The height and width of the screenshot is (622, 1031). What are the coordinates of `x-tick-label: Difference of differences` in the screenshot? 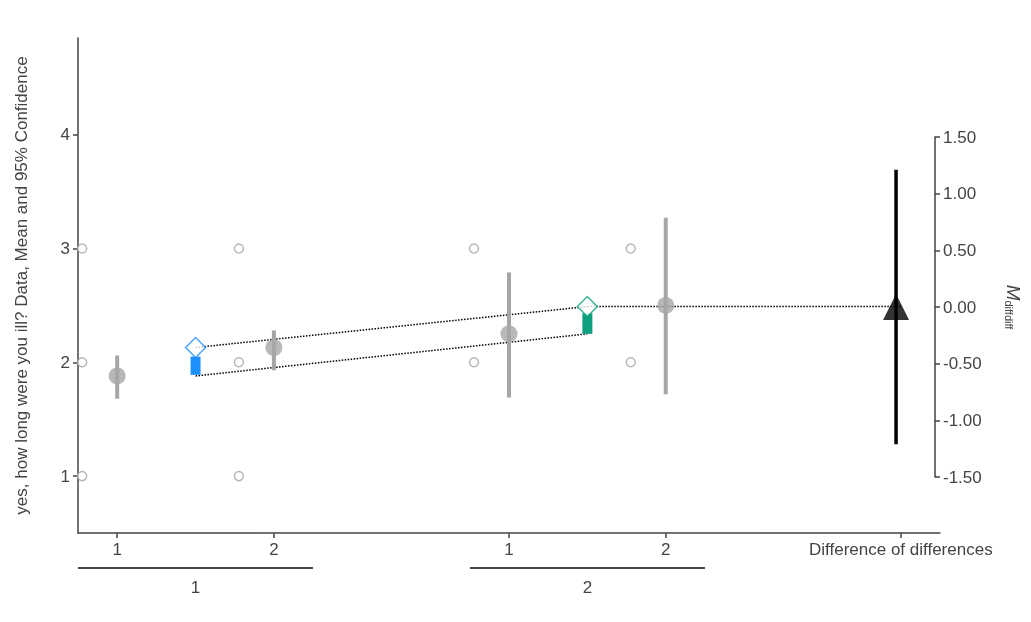 It's located at (900, 549).